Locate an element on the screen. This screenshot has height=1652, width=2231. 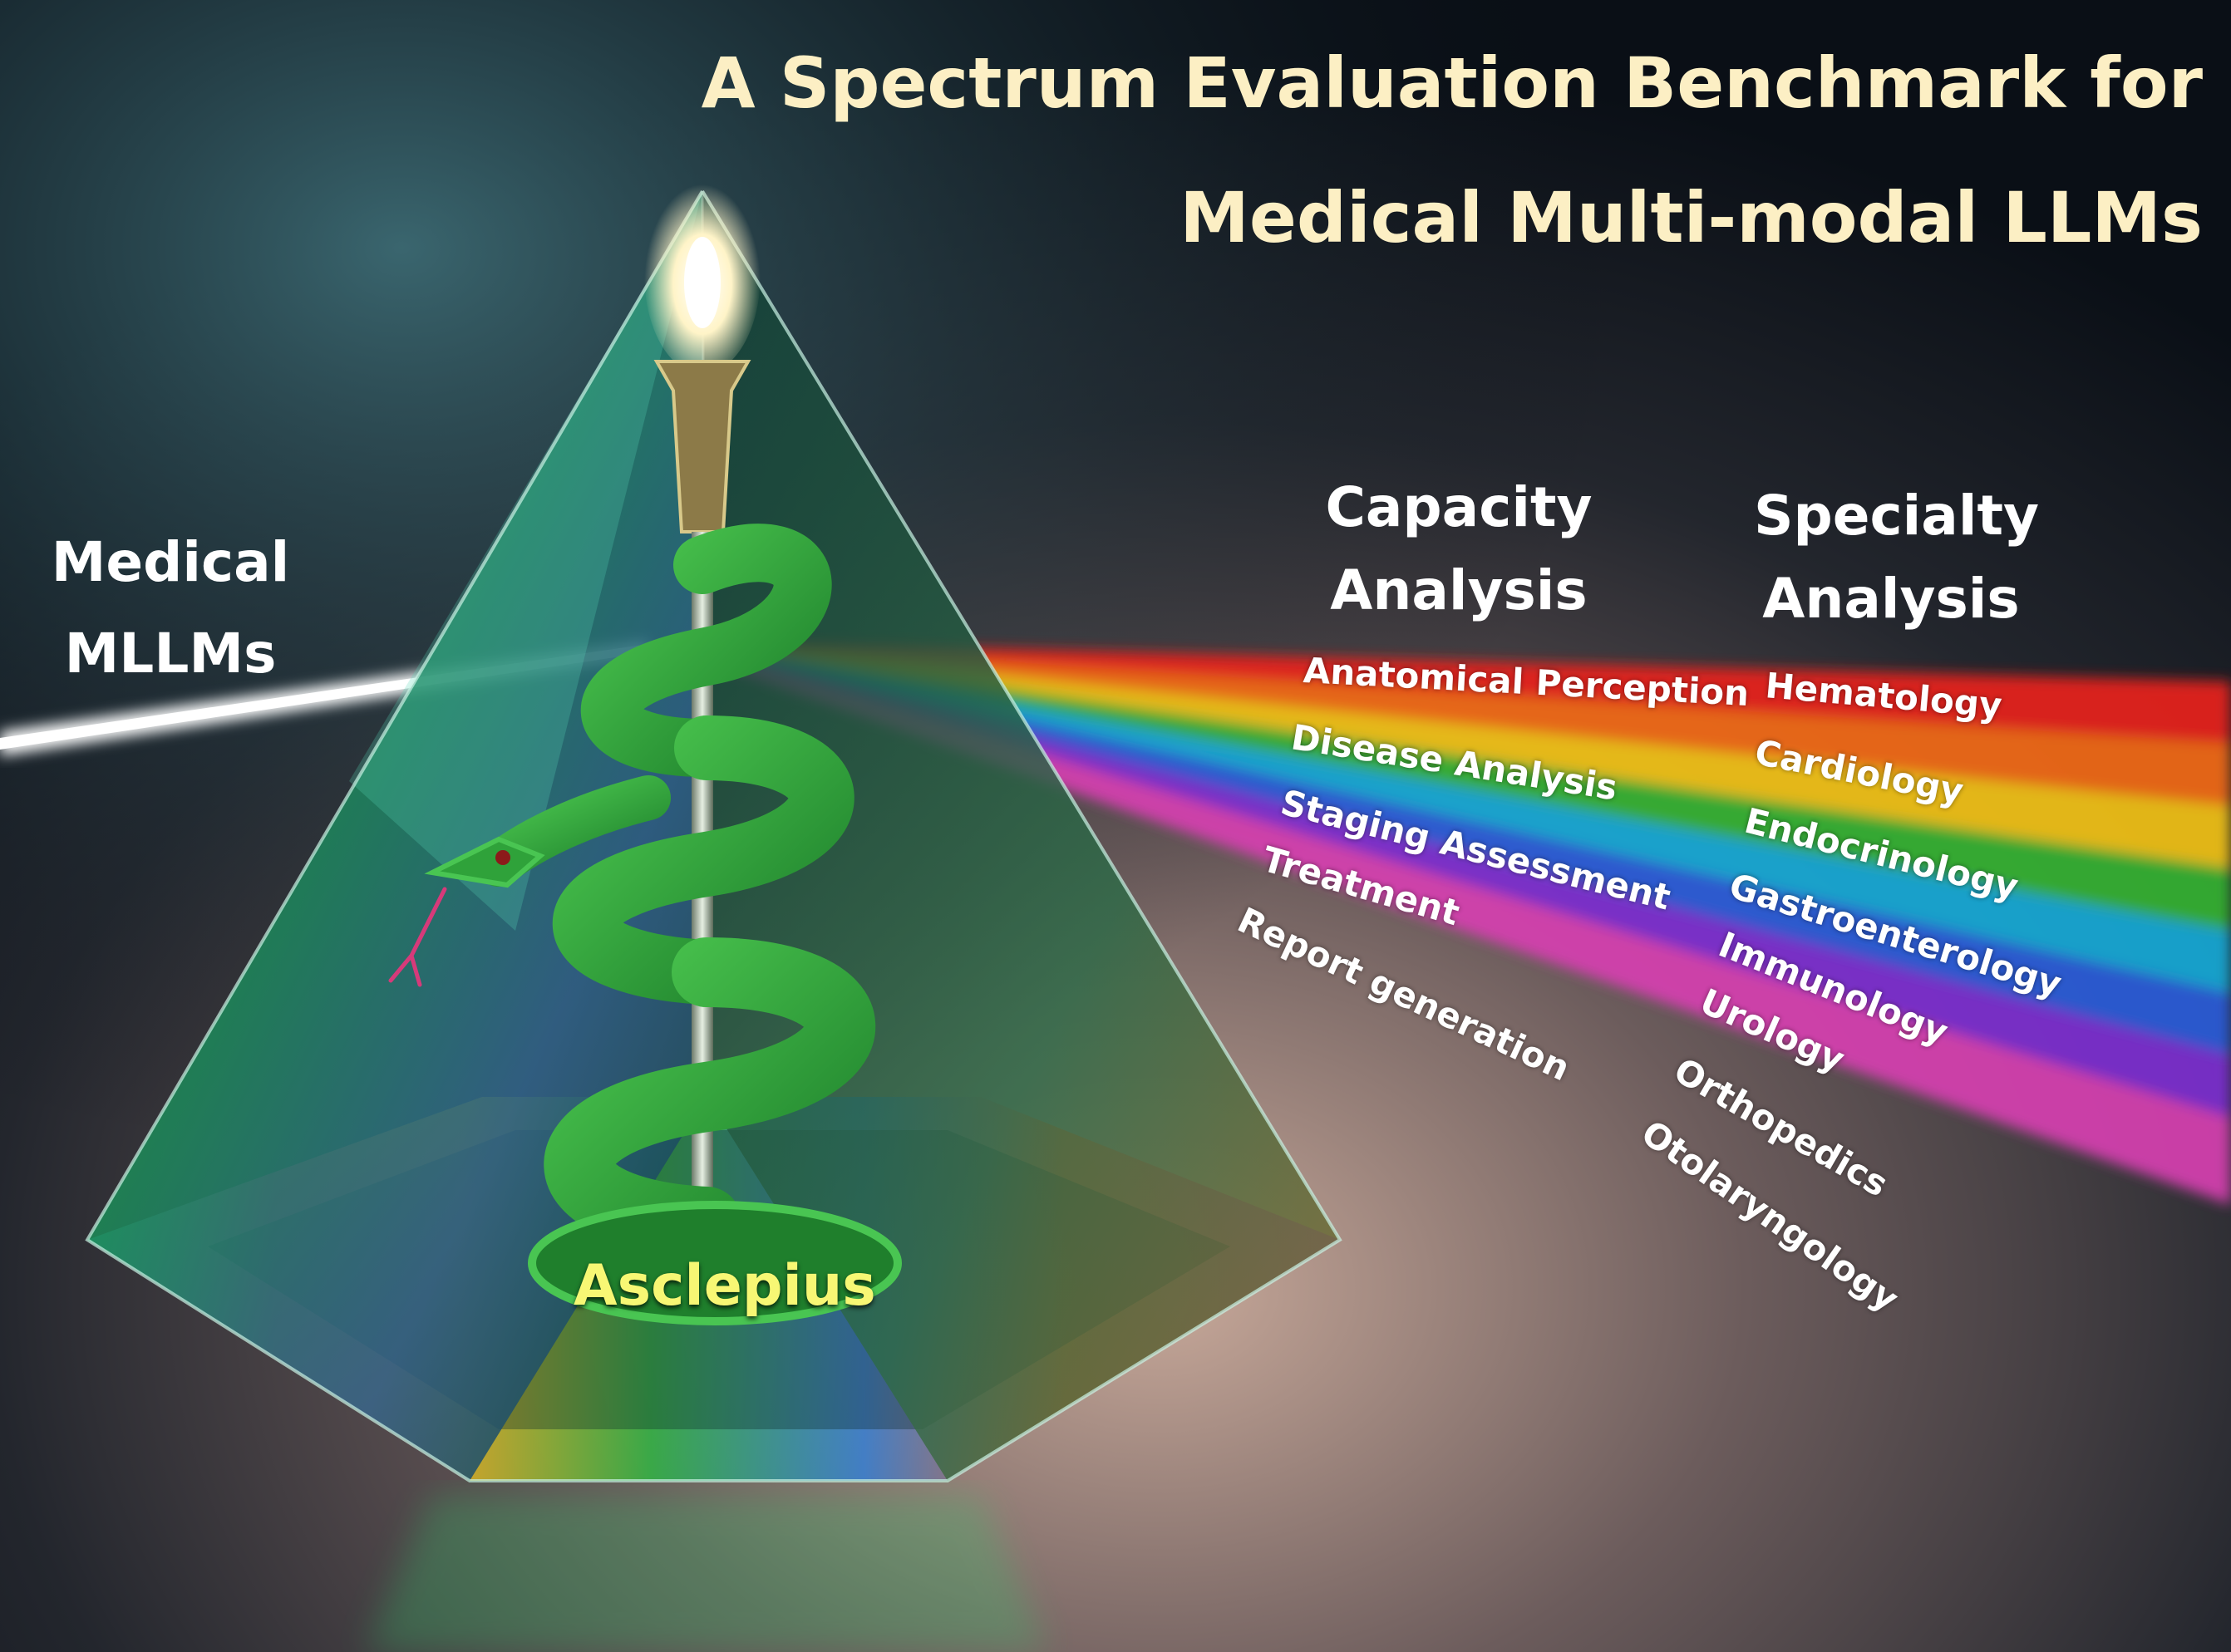
capacity-heading-line-2: Analysis is located at coordinates (1459, 590).